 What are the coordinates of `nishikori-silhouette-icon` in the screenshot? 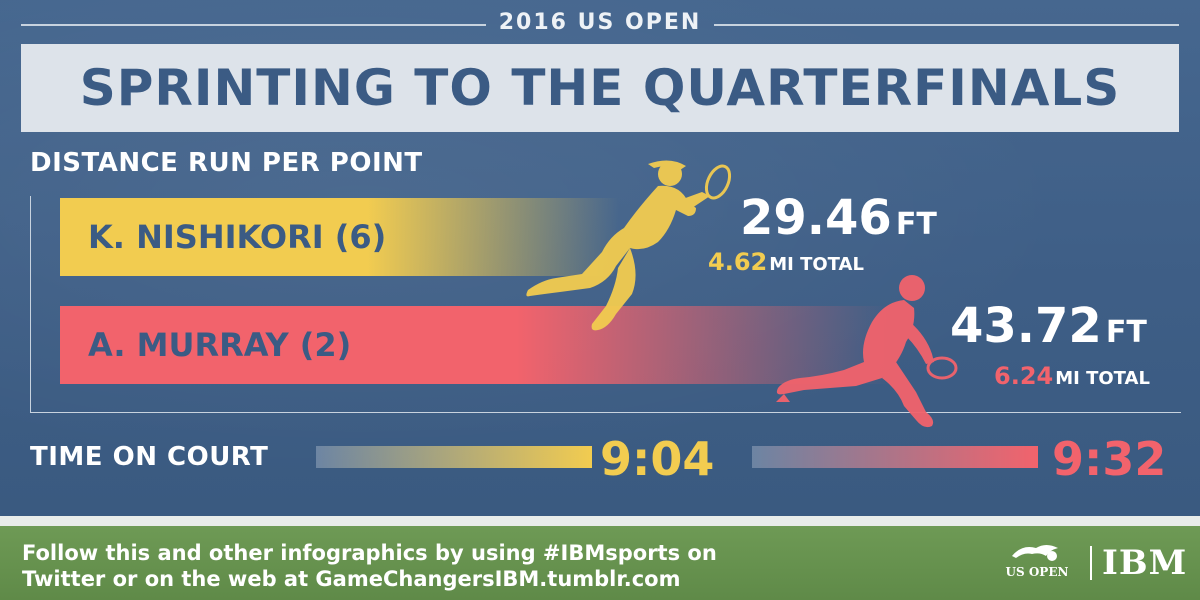 It's located at (629, 245).